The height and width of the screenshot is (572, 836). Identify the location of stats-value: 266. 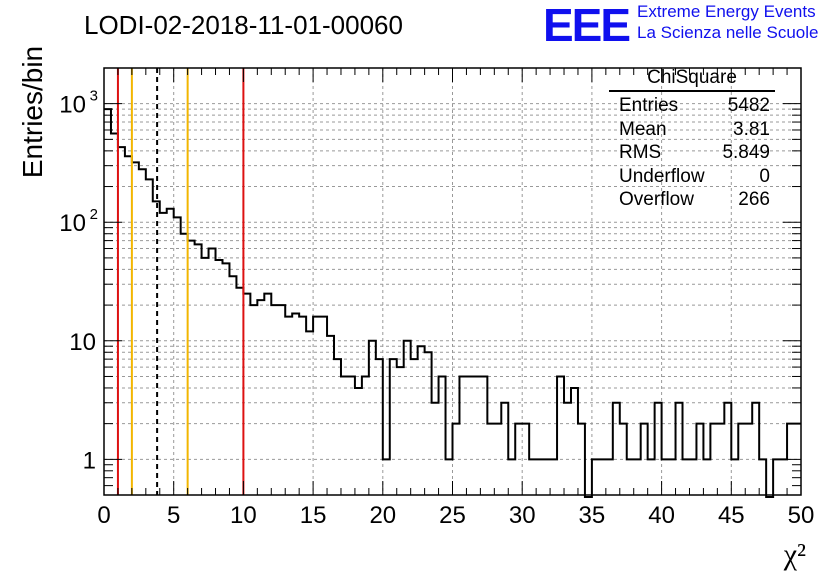
(754, 199).